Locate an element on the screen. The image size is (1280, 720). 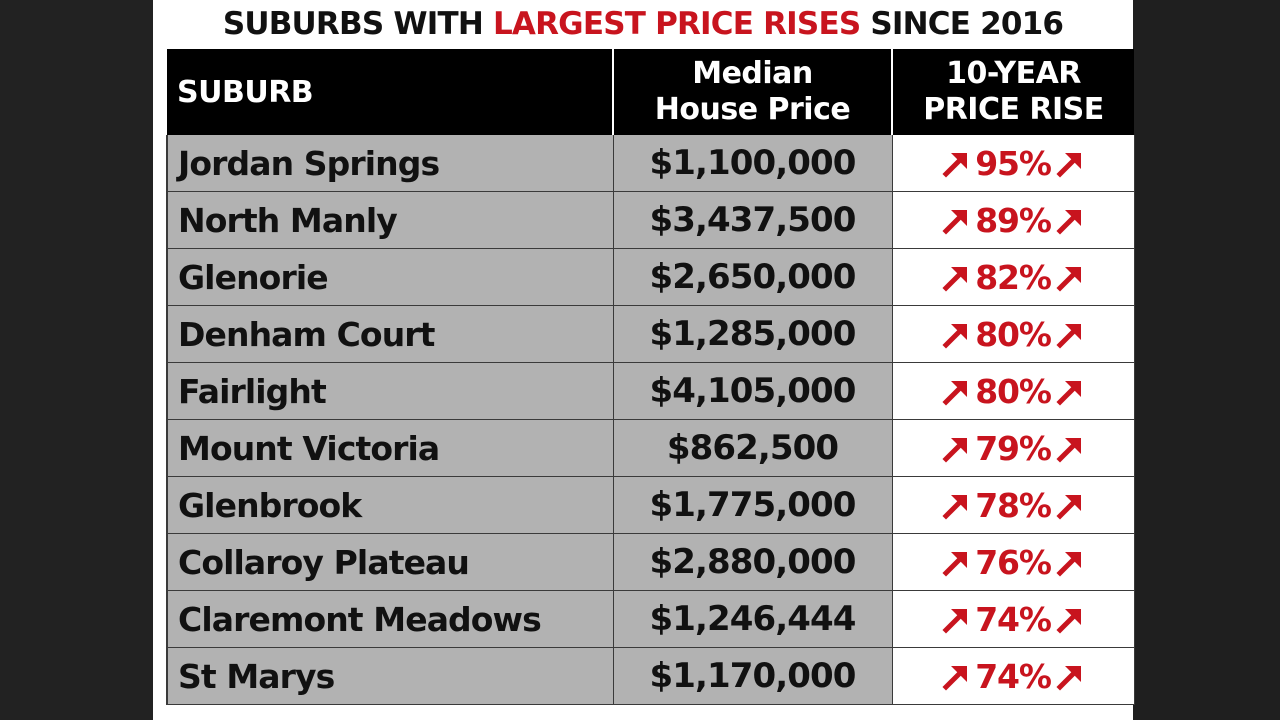
header-suburb-line-1: SUBURB is located at coordinates (245, 92).